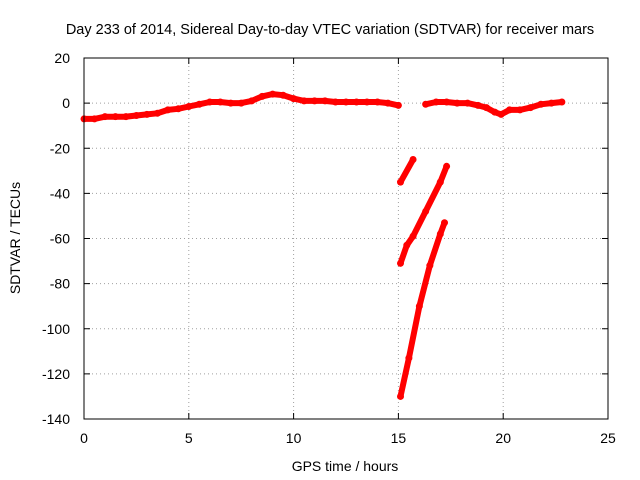 This screenshot has height=480, width=640. What do you see at coordinates (84, 438) in the screenshot?
I see `x-tick-label: 0` at bounding box center [84, 438].